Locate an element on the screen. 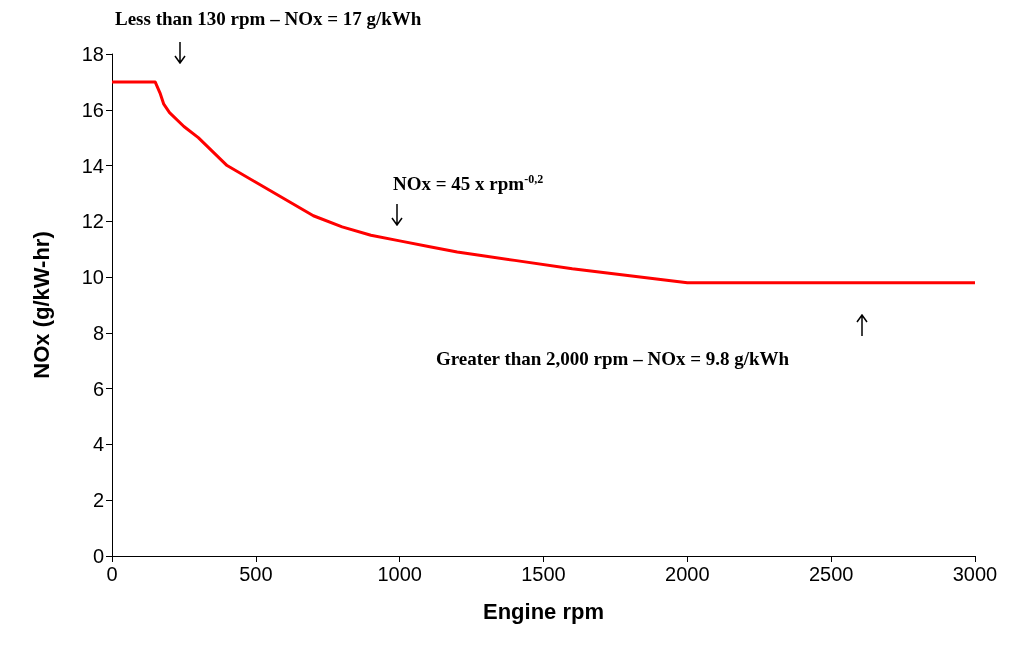 This screenshot has width=1009, height=659. y-tick-label: 12 is located at coordinates (92, 221).